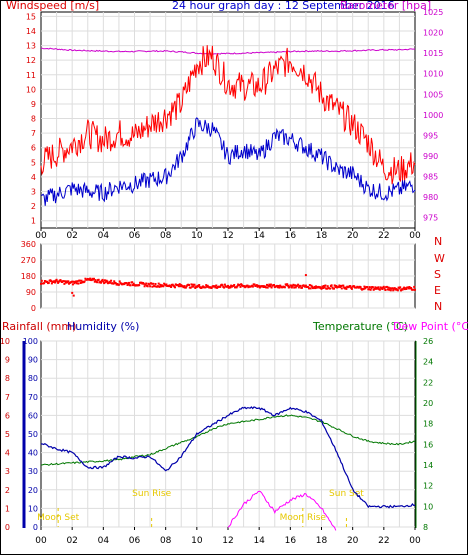 This screenshot has height=555, width=468. What do you see at coordinates (7, 490) in the screenshot?
I see `rainfall-tick-label: 2` at bounding box center [7, 490].